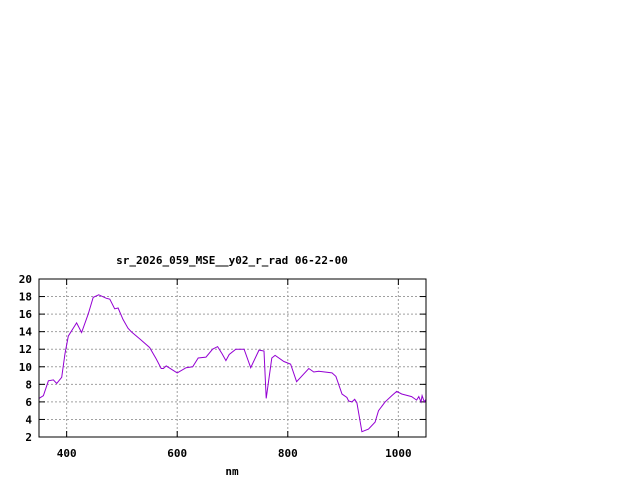 The height and width of the screenshot is (480, 640). Describe the element at coordinates (25, 367) in the screenshot. I see `y-tick-label: 10` at that location.